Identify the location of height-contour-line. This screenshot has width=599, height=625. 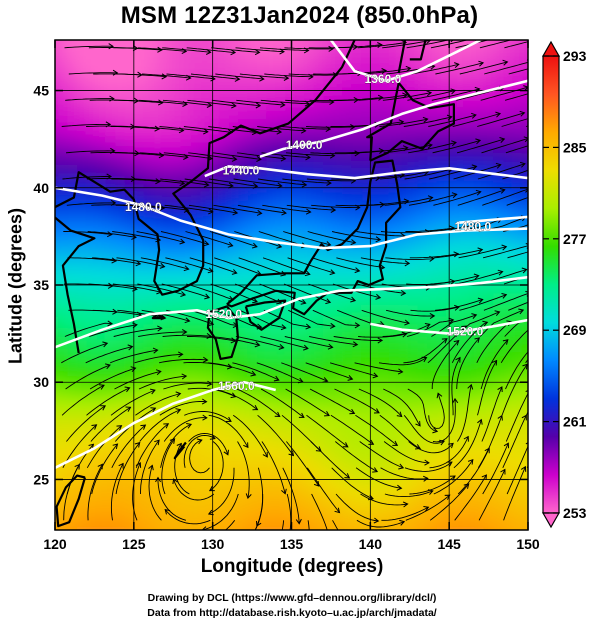
(492, 220).